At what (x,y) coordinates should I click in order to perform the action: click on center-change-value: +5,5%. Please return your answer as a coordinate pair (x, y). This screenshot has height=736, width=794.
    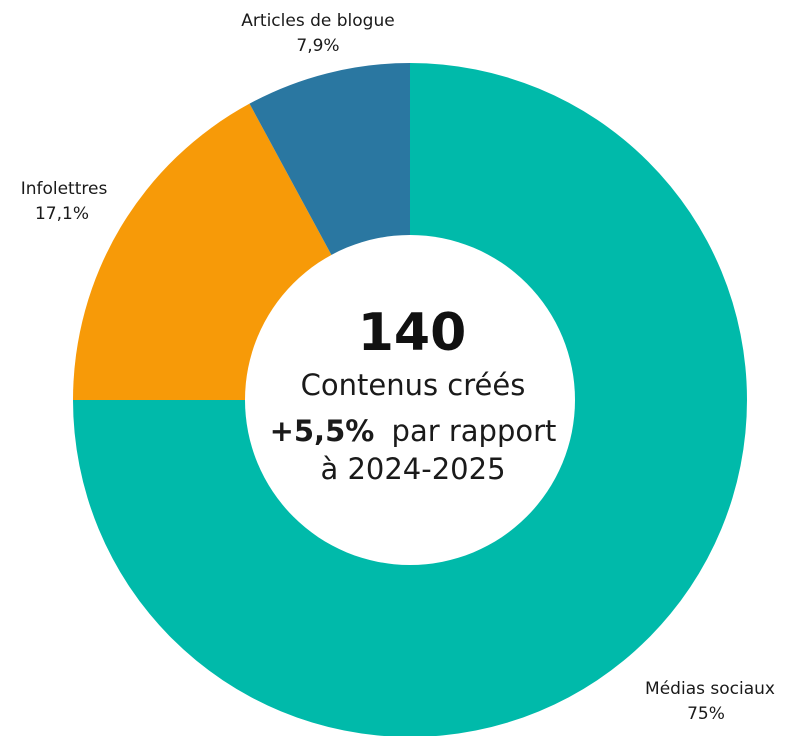
    Looking at the image, I should click on (322, 431).